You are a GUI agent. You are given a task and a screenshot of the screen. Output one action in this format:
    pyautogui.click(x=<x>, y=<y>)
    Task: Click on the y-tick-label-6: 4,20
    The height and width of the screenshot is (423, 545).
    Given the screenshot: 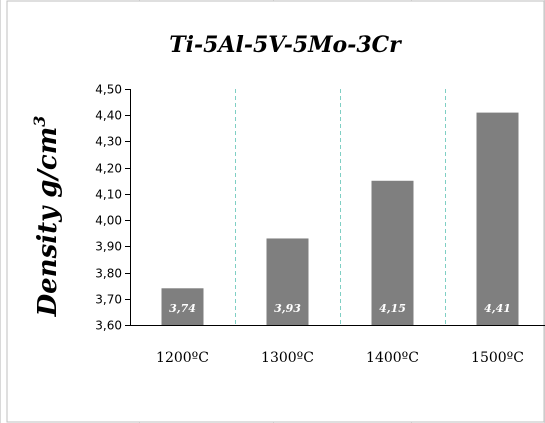 What is the action you would take?
    pyautogui.click(x=108, y=169)
    